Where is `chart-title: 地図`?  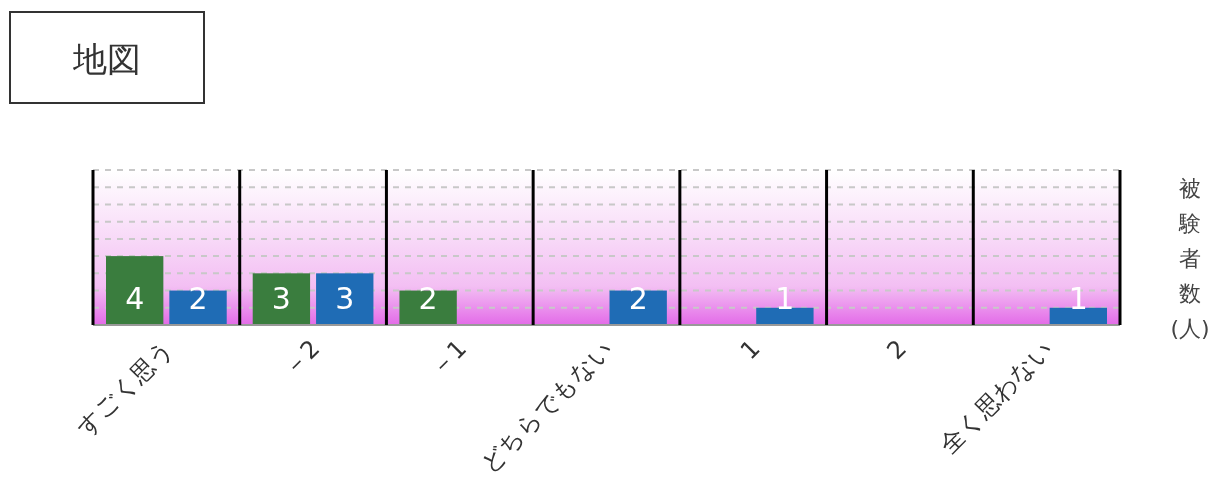 chart-title: 地図 is located at coordinates (106, 59).